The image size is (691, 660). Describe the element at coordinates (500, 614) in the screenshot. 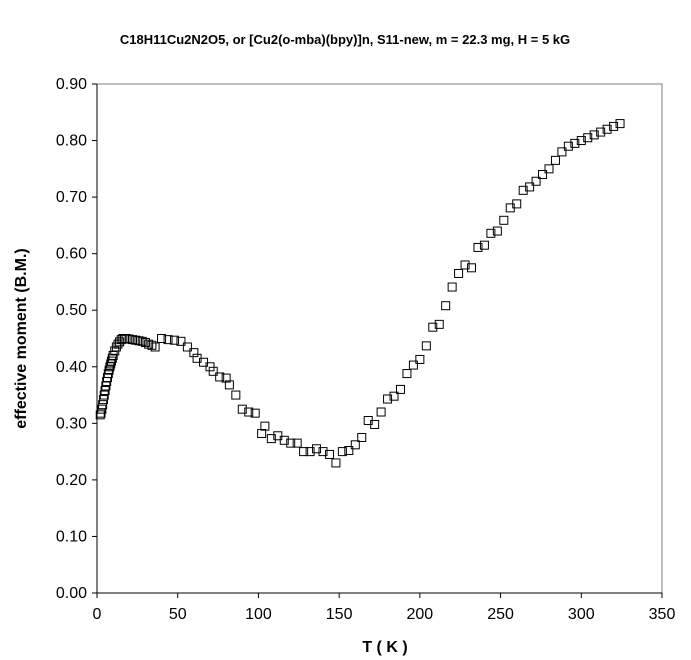

I see `x-tick-label: 250` at that location.